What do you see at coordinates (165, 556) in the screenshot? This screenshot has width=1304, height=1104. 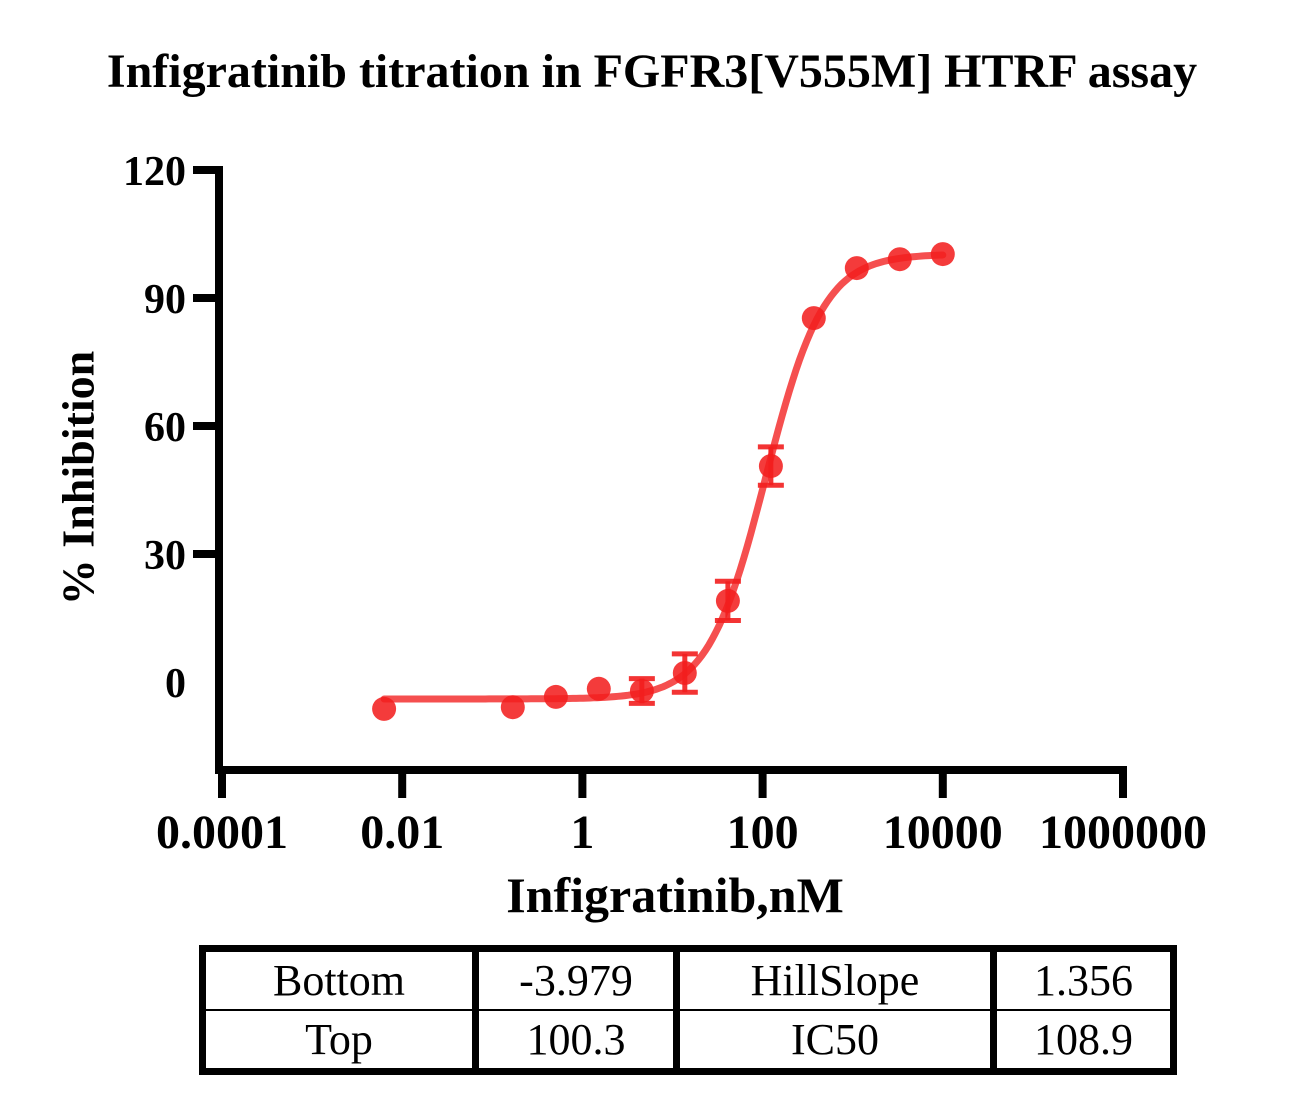 I see `y-tick-label: 30` at bounding box center [165, 556].